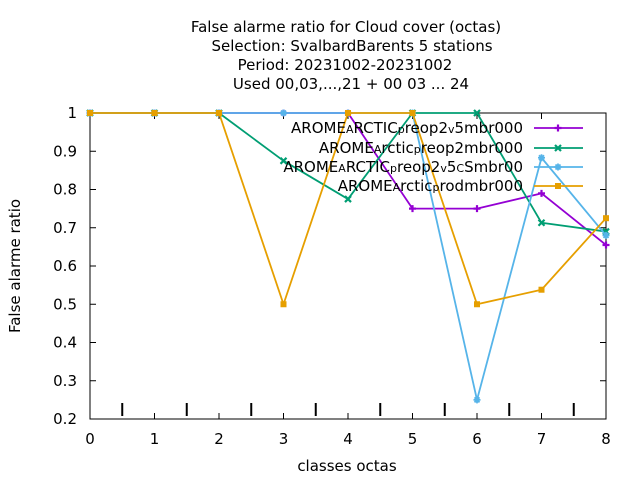  I want to click on y-tick-label-5: 0.7, so click(65, 228).